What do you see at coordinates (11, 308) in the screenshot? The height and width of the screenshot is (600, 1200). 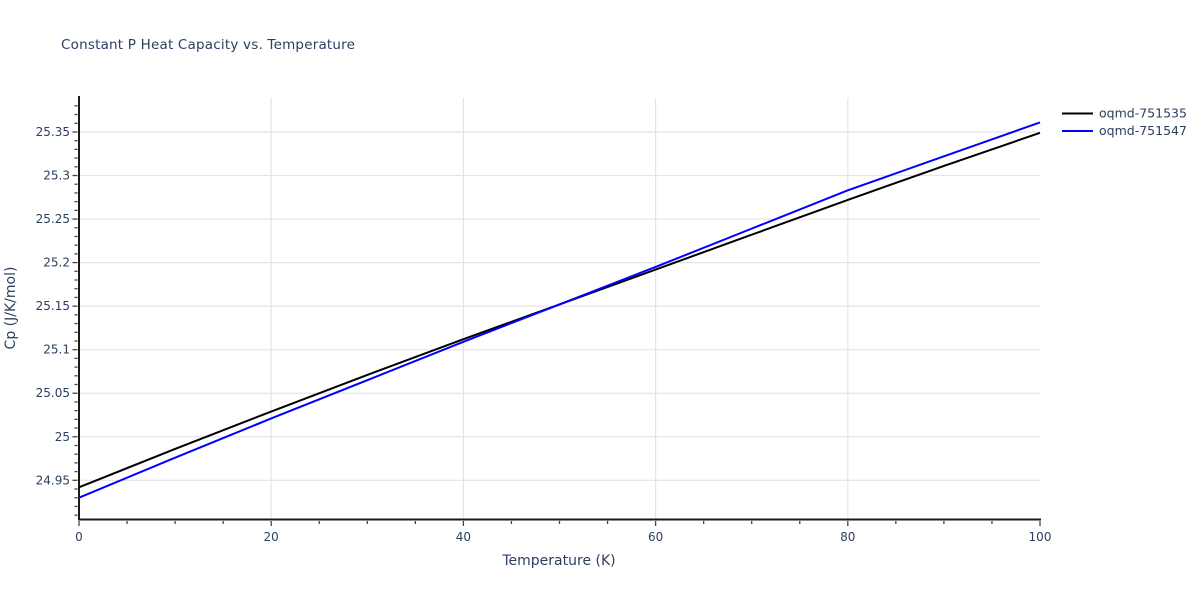 I see `y-axis-label: Cp (J/K/mol)` at bounding box center [11, 308].